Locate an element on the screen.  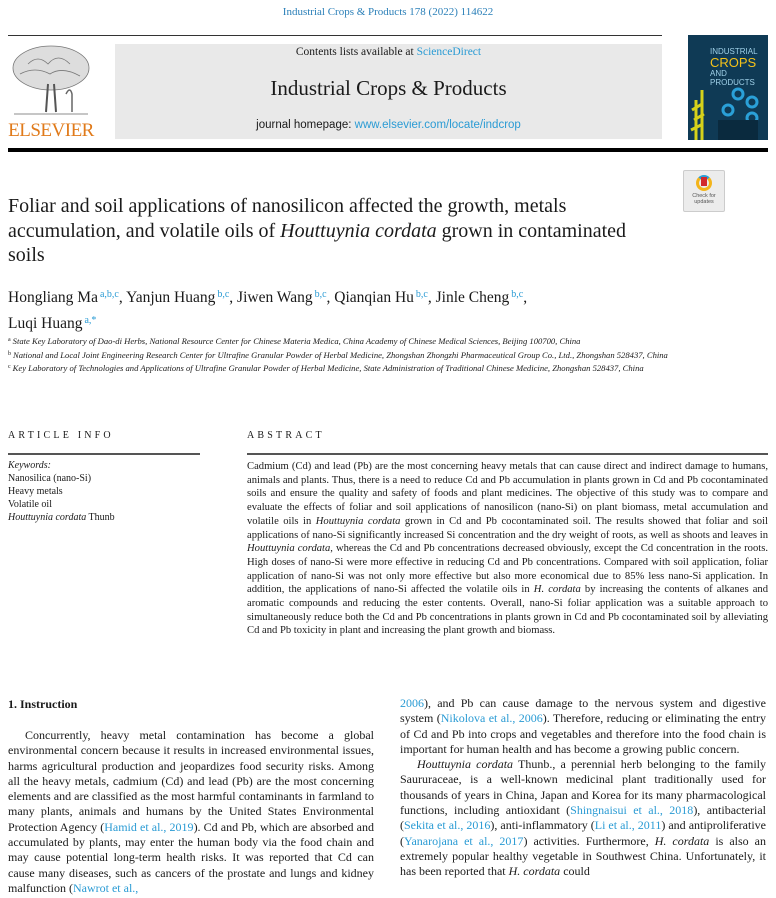
affiliation-mark: c is located at coordinates (9, 367).